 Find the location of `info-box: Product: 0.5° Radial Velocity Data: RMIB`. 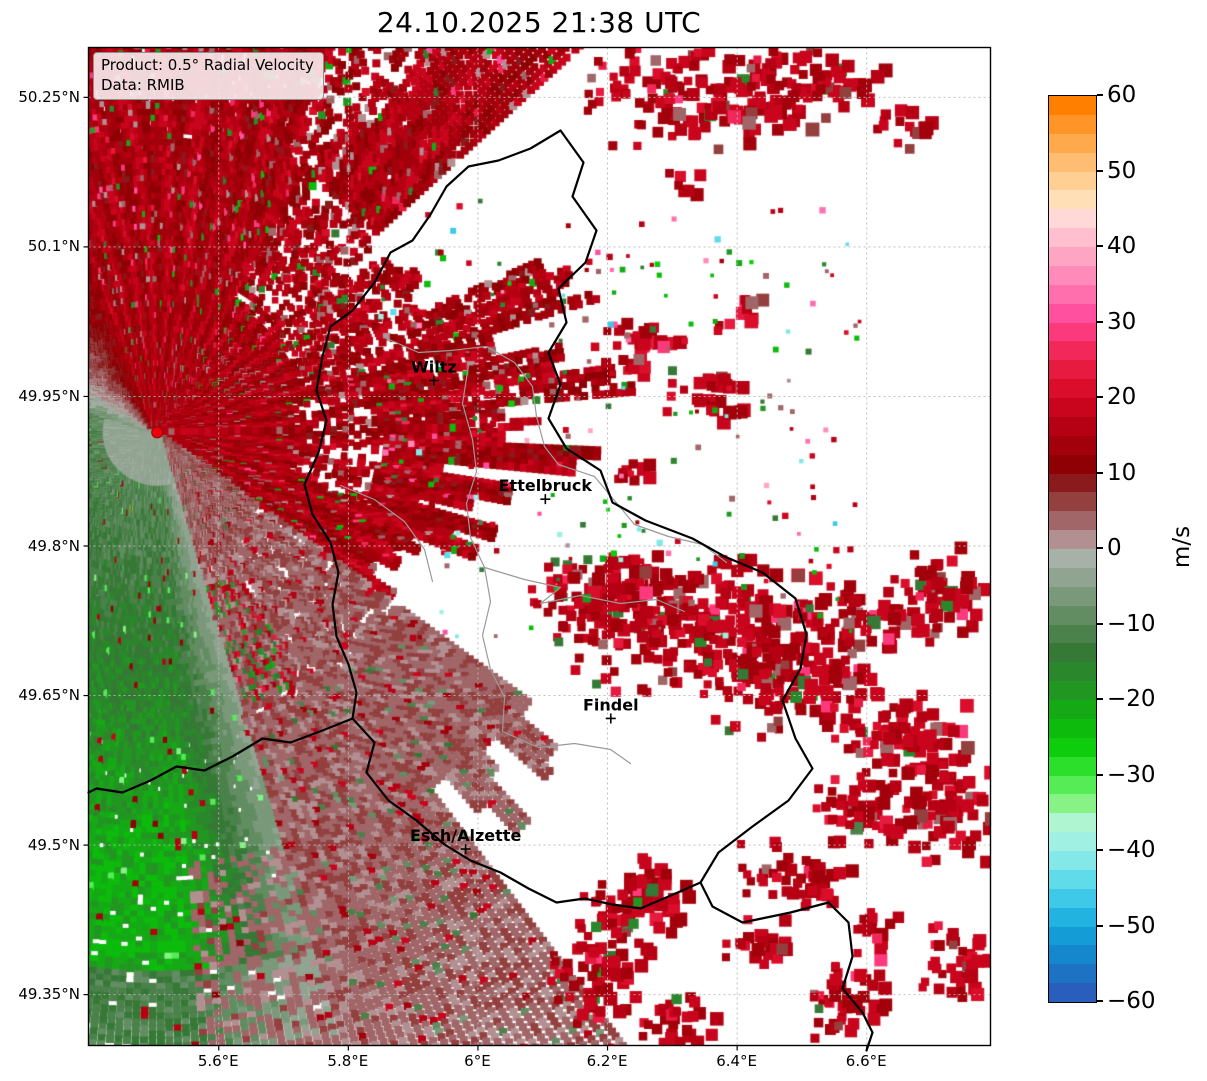

info-box: Product: 0.5° Radial Velocity Data: RMIB is located at coordinates (208, 76).